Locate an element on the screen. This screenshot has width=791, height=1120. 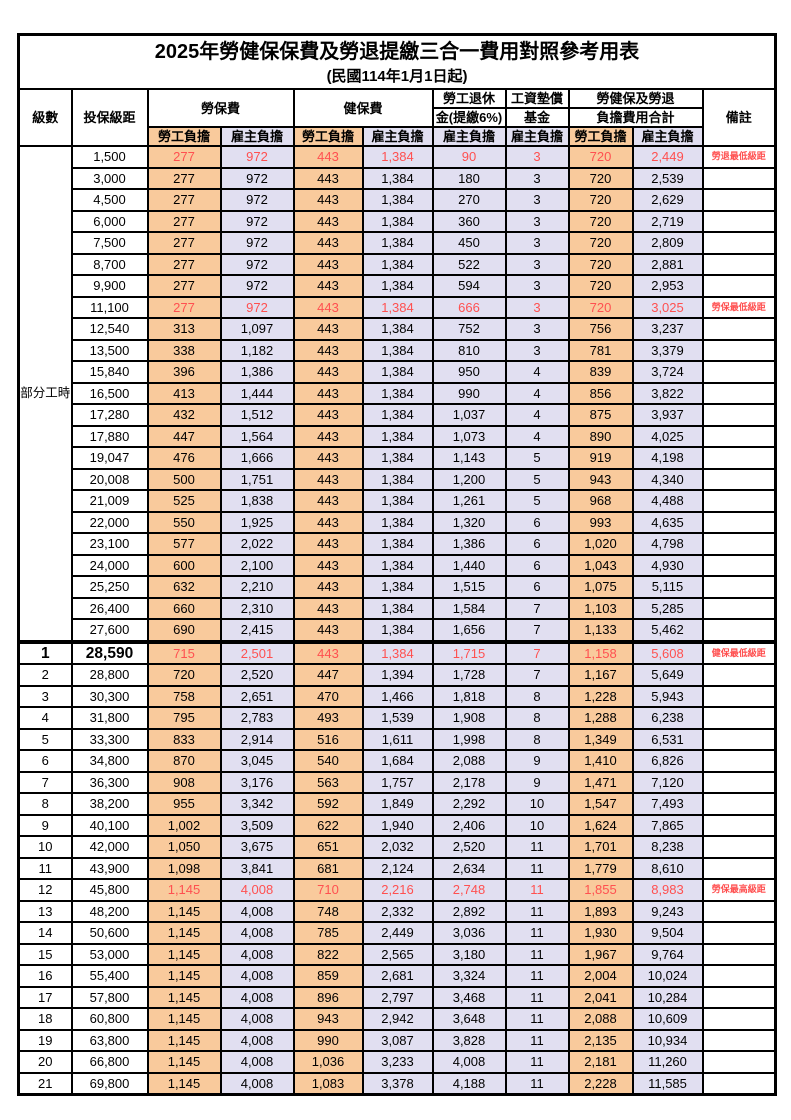
table-row: 7 36,300 908 3,176 563 1,757 2,178 9 1,471 7,120 is located at coordinates (397, 782).